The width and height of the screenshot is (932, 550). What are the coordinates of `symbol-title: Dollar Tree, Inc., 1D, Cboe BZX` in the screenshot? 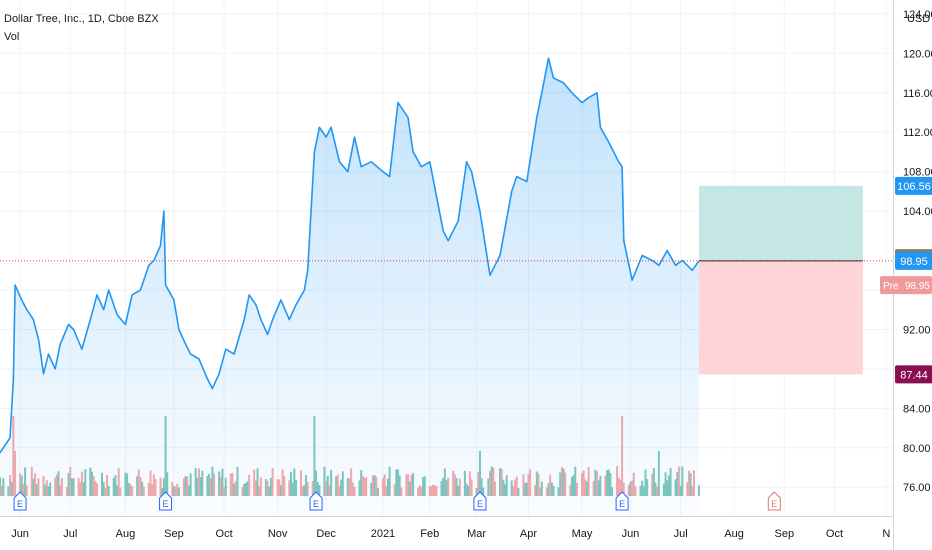 It's located at (81, 19).